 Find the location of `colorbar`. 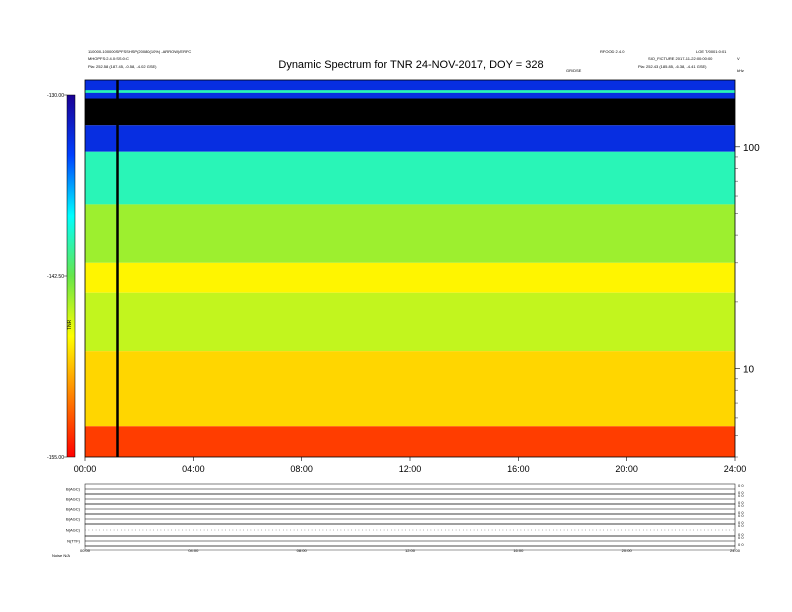

colorbar is located at coordinates (71, 276).